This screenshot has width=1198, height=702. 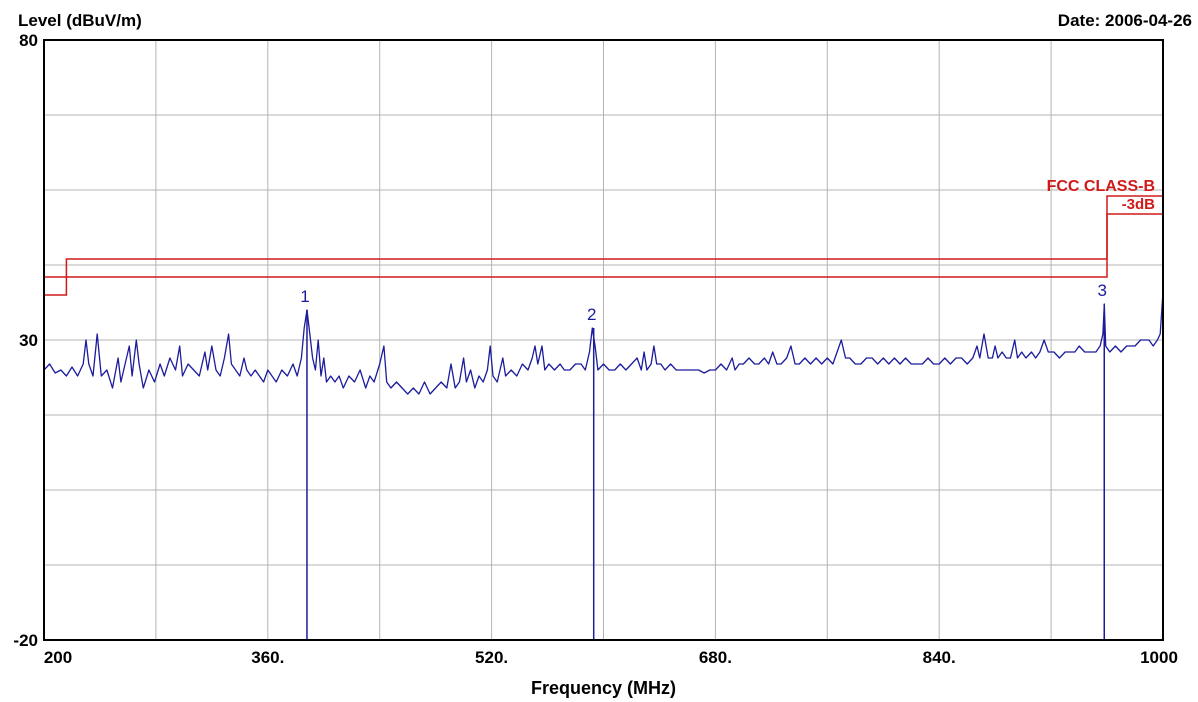 I want to click on marker-label: 1, so click(x=304, y=296).